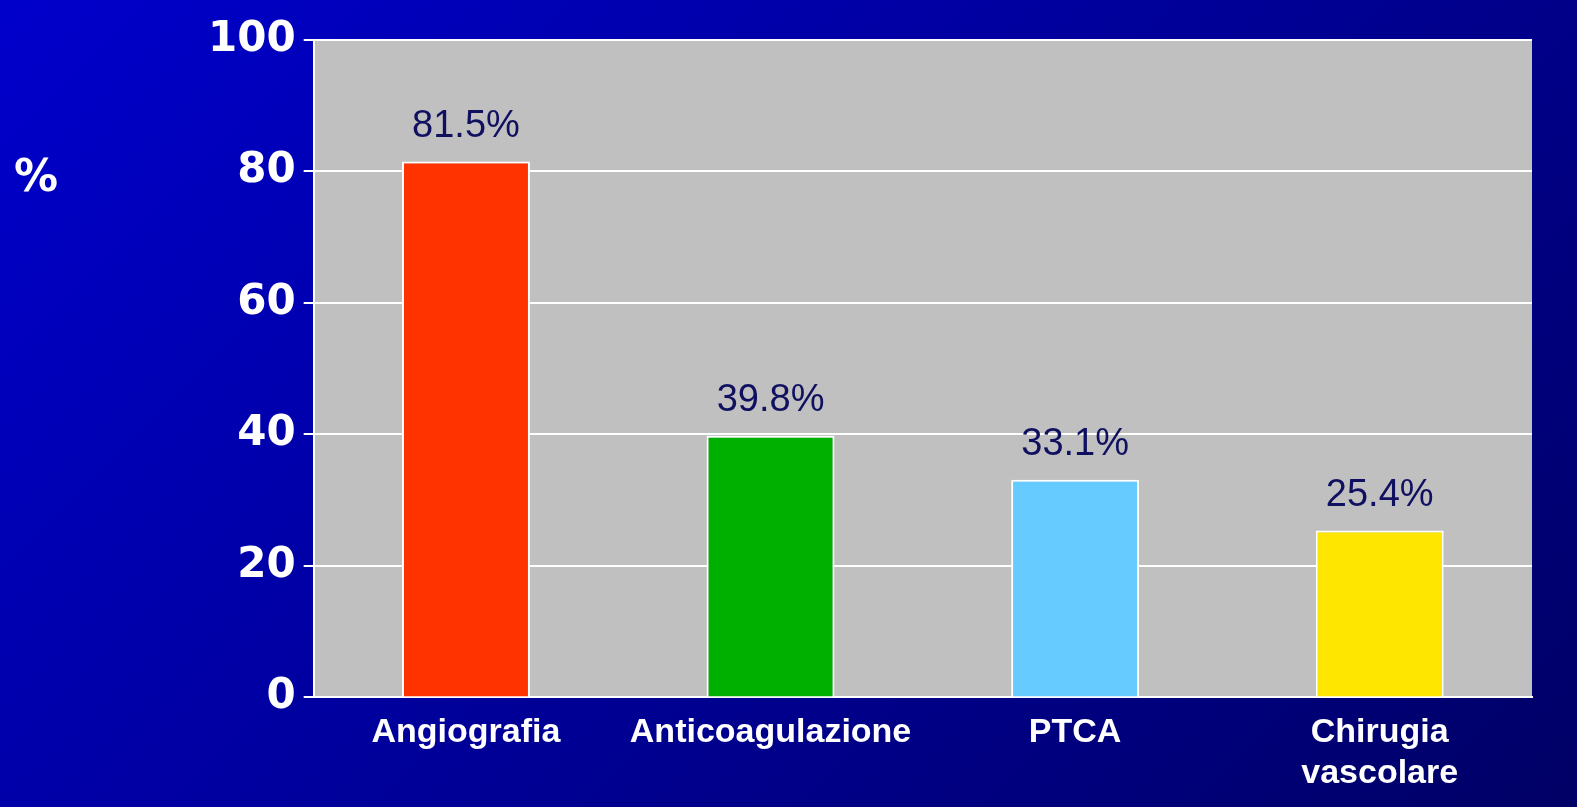 Image resolution: width=1577 pixels, height=807 pixels. I want to click on data-label: 39.8%, so click(770, 398).